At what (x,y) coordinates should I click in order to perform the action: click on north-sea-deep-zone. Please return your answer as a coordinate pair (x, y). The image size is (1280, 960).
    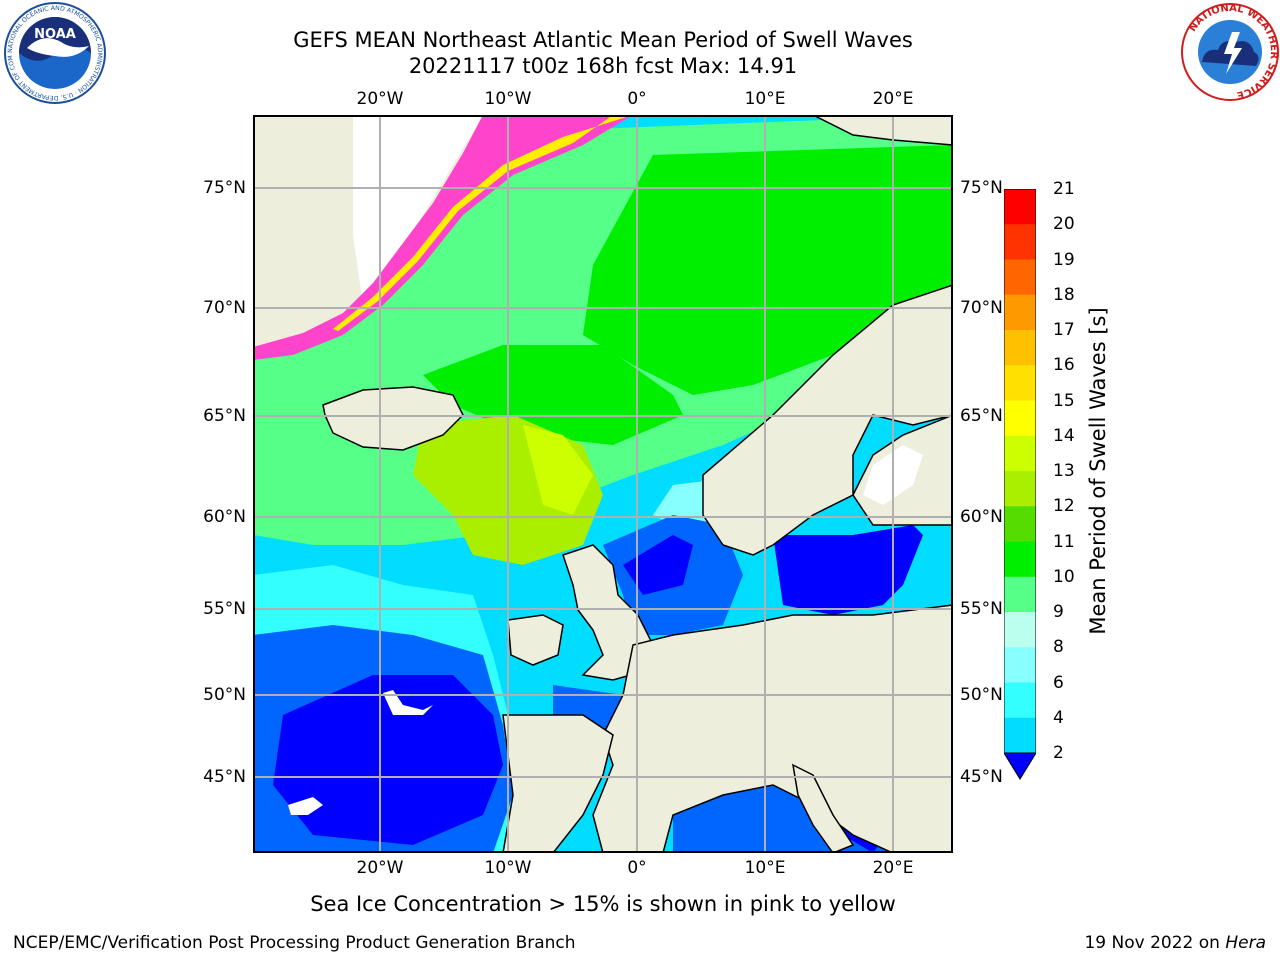
    Looking at the image, I should click on (658, 565).